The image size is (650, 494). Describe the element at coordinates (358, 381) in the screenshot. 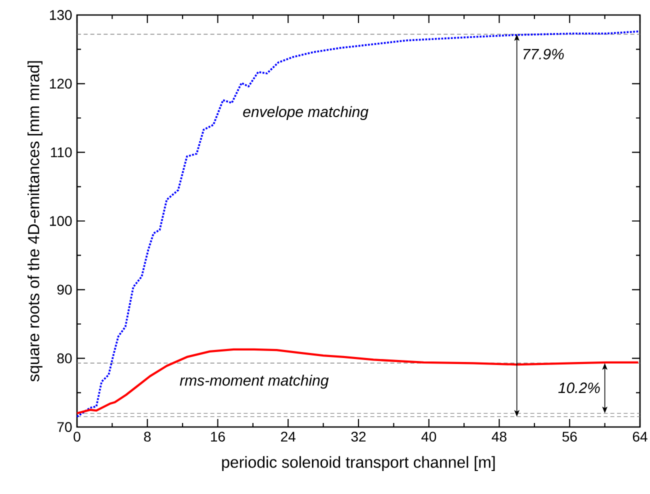

I see `line-series` at that location.